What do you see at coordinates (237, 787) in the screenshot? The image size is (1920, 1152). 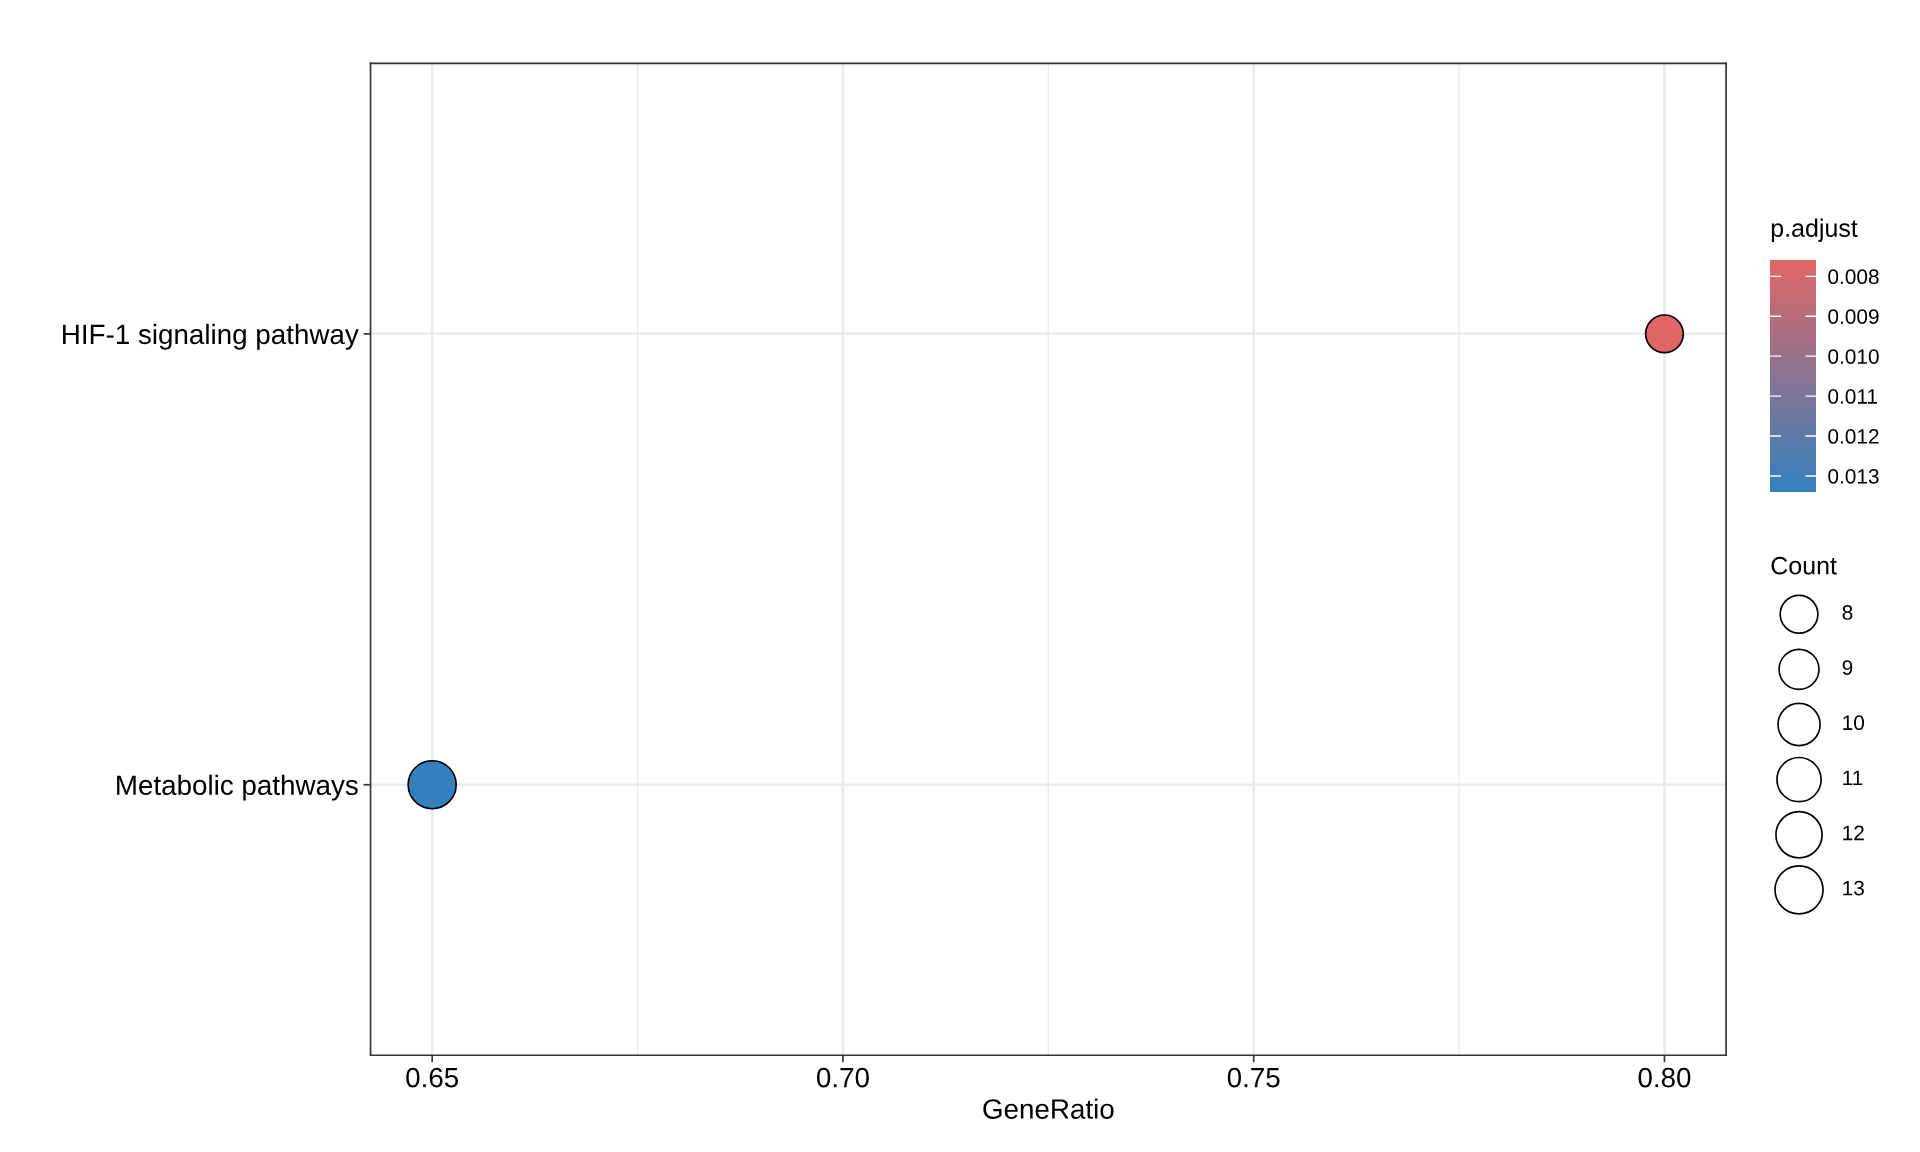 I see `y-tick-label: Metabolic pathways` at bounding box center [237, 787].